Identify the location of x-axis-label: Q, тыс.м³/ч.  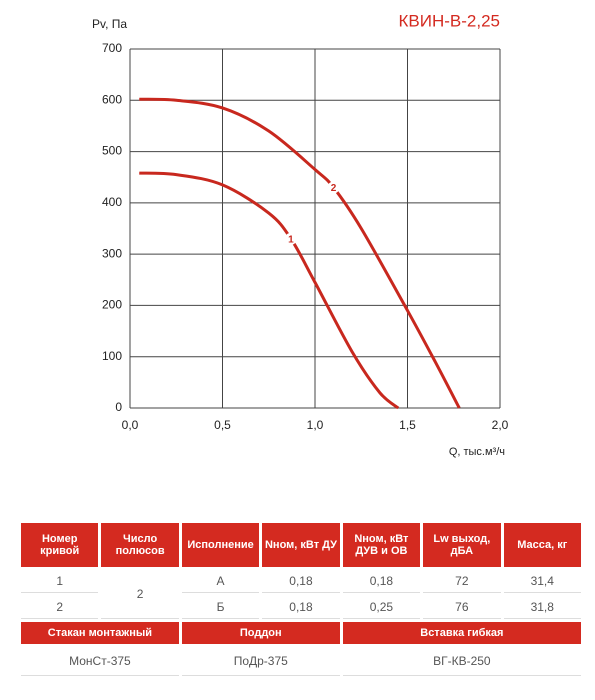
(477, 452).